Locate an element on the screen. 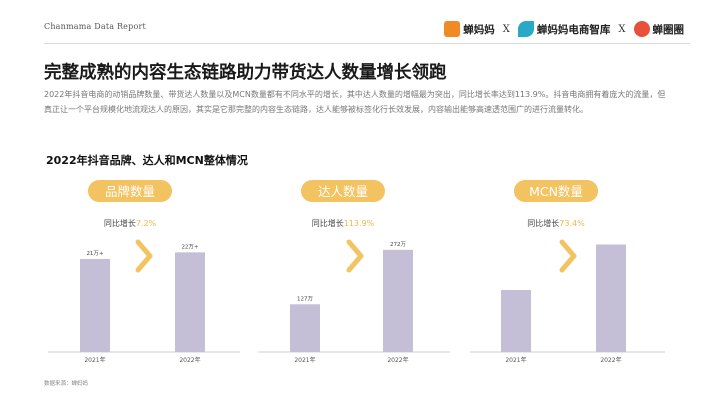 This screenshot has height=405, width=720. logo-chanquanquan: 蝉圈圈 is located at coordinates (659, 29).